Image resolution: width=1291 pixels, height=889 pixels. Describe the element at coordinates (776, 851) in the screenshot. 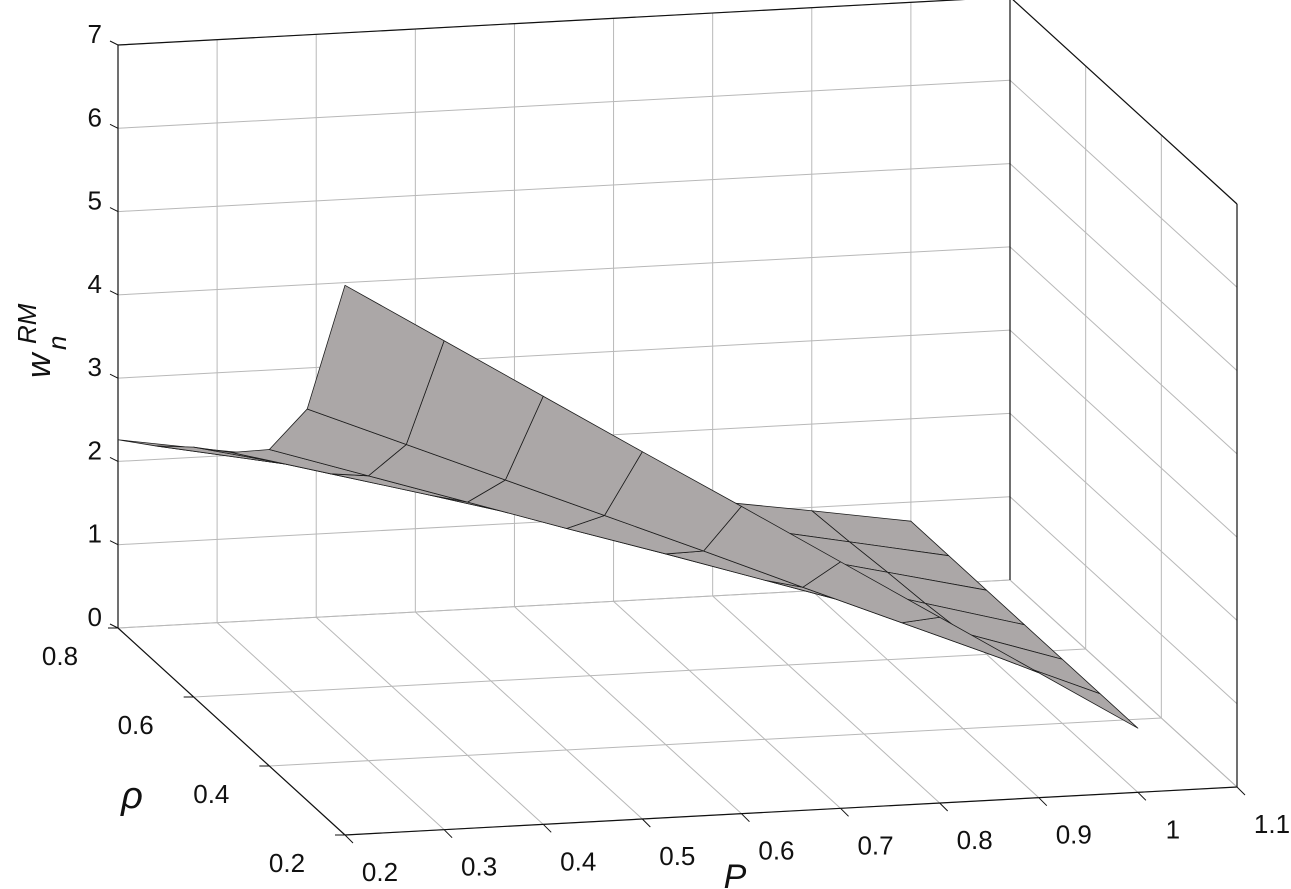

I see `x-tick-label: 0.6` at that location.